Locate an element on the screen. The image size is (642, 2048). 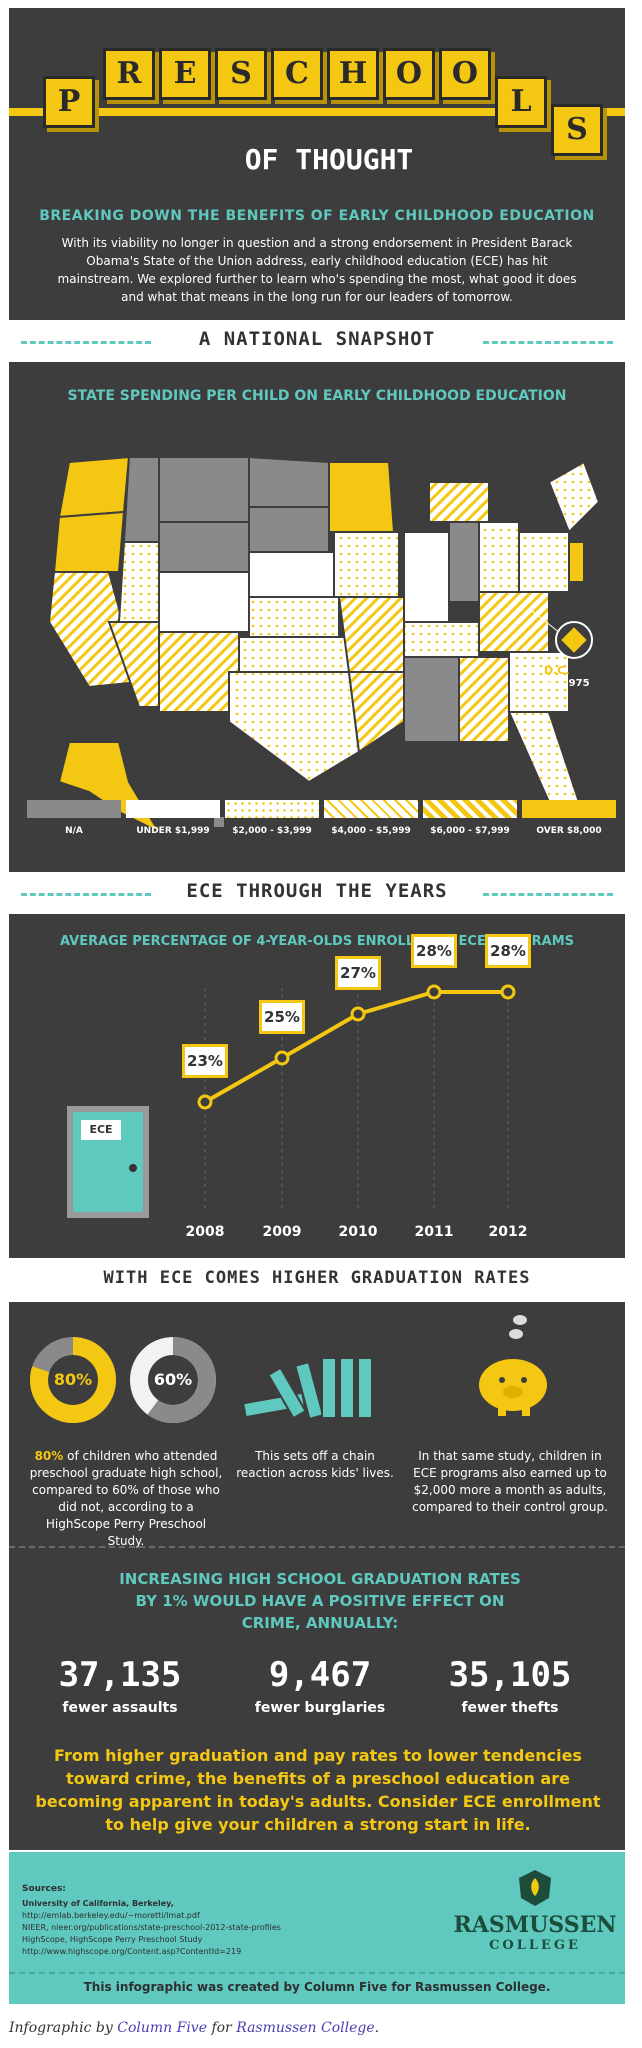
sources-title: Sources: is located at coordinates (44, 1889).